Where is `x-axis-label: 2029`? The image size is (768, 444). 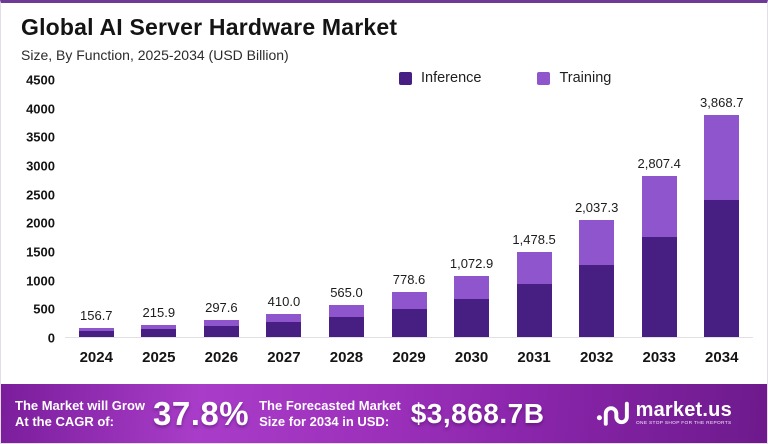
x-axis-label: 2029 is located at coordinates (409, 357).